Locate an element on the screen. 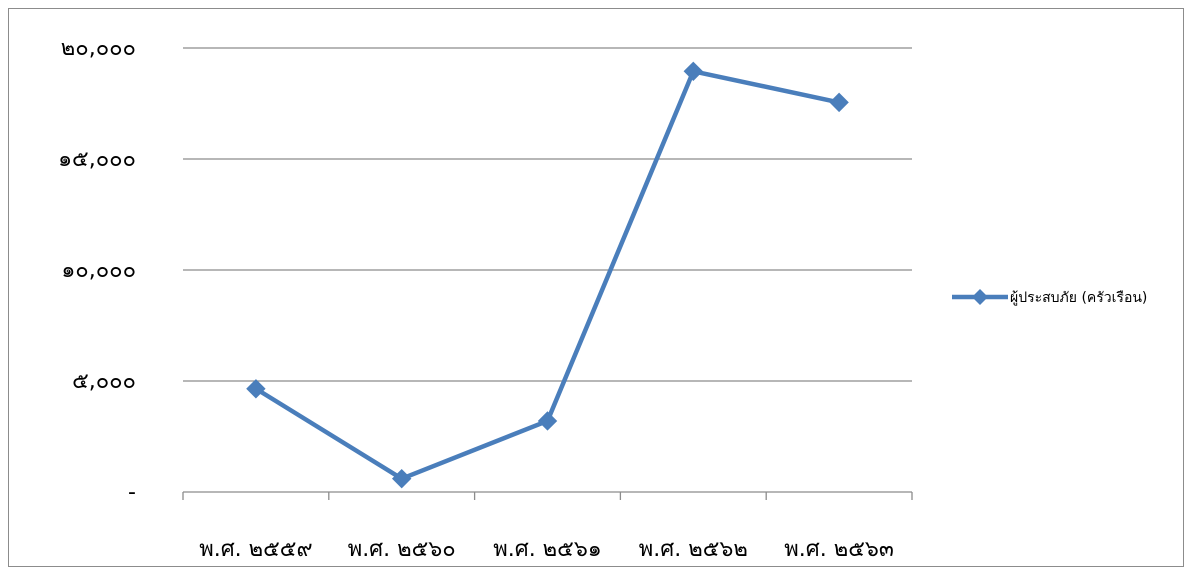 The height and width of the screenshot is (575, 1192). legend: ผู้ประสบภัย (ครัวเรือน) is located at coordinates (1049, 297).